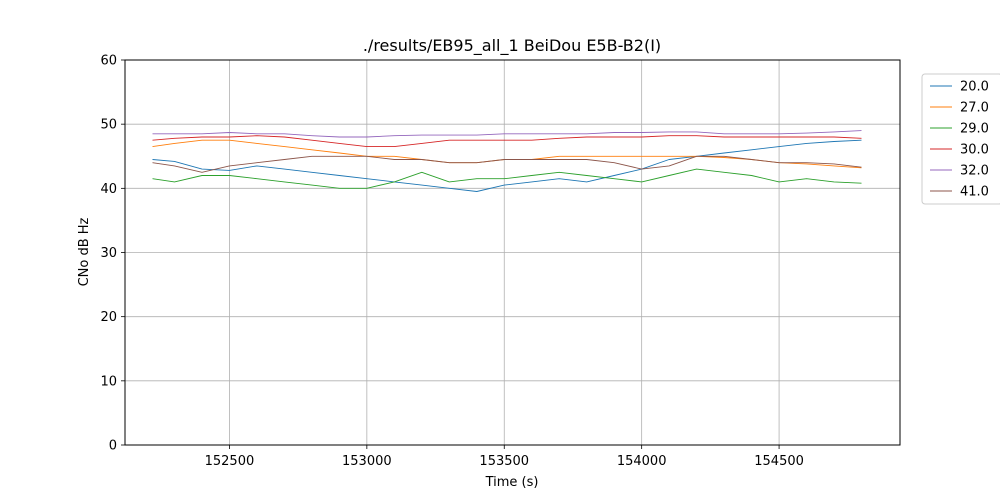 Image resolution: width=1000 pixels, height=500 pixels. I want to click on y-tick-label: 30, so click(108, 253).